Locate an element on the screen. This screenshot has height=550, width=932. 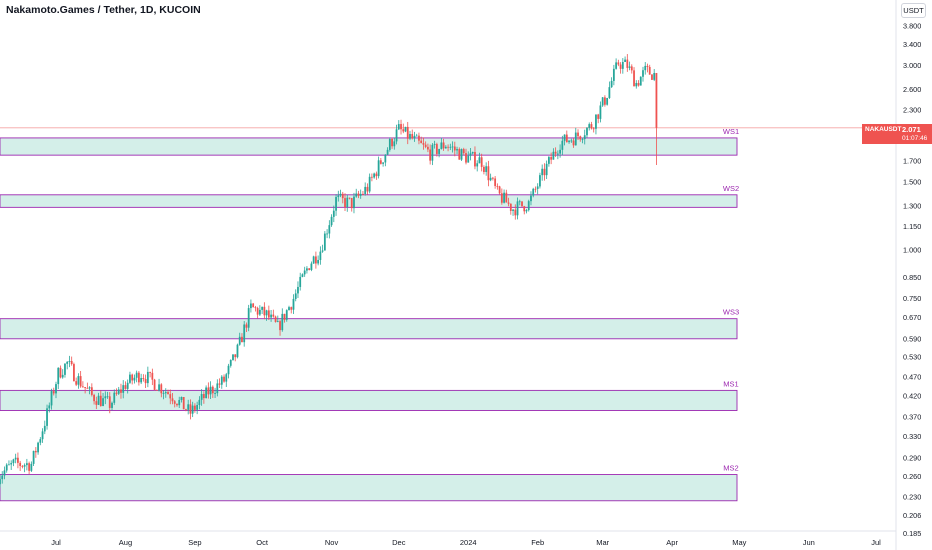
price-tick-label: 0.230 is located at coordinates (912, 497).